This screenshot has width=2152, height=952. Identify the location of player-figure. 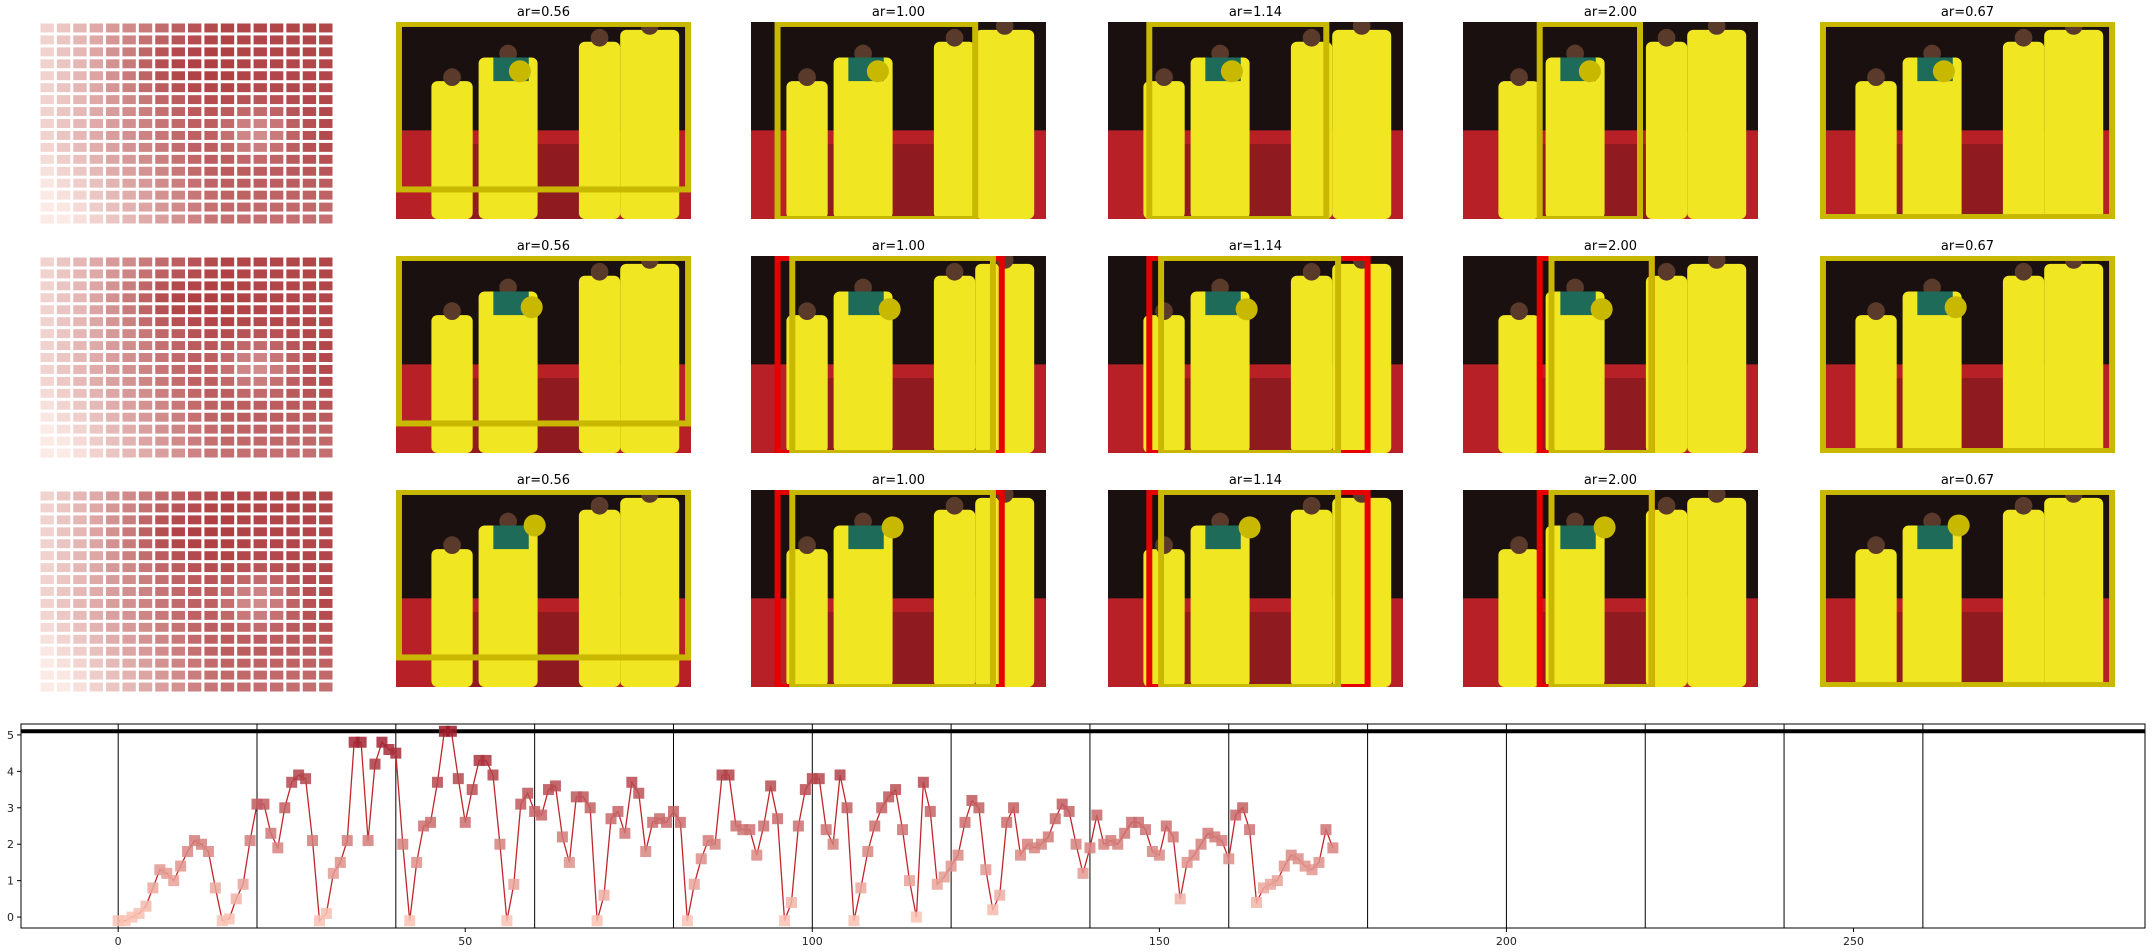
(2074, 592).